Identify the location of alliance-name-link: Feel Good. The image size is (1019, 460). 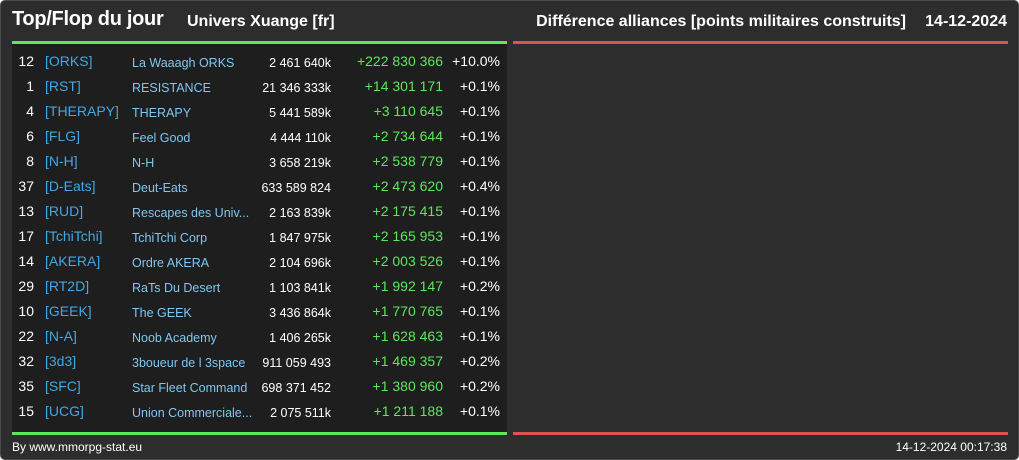
(161, 138).